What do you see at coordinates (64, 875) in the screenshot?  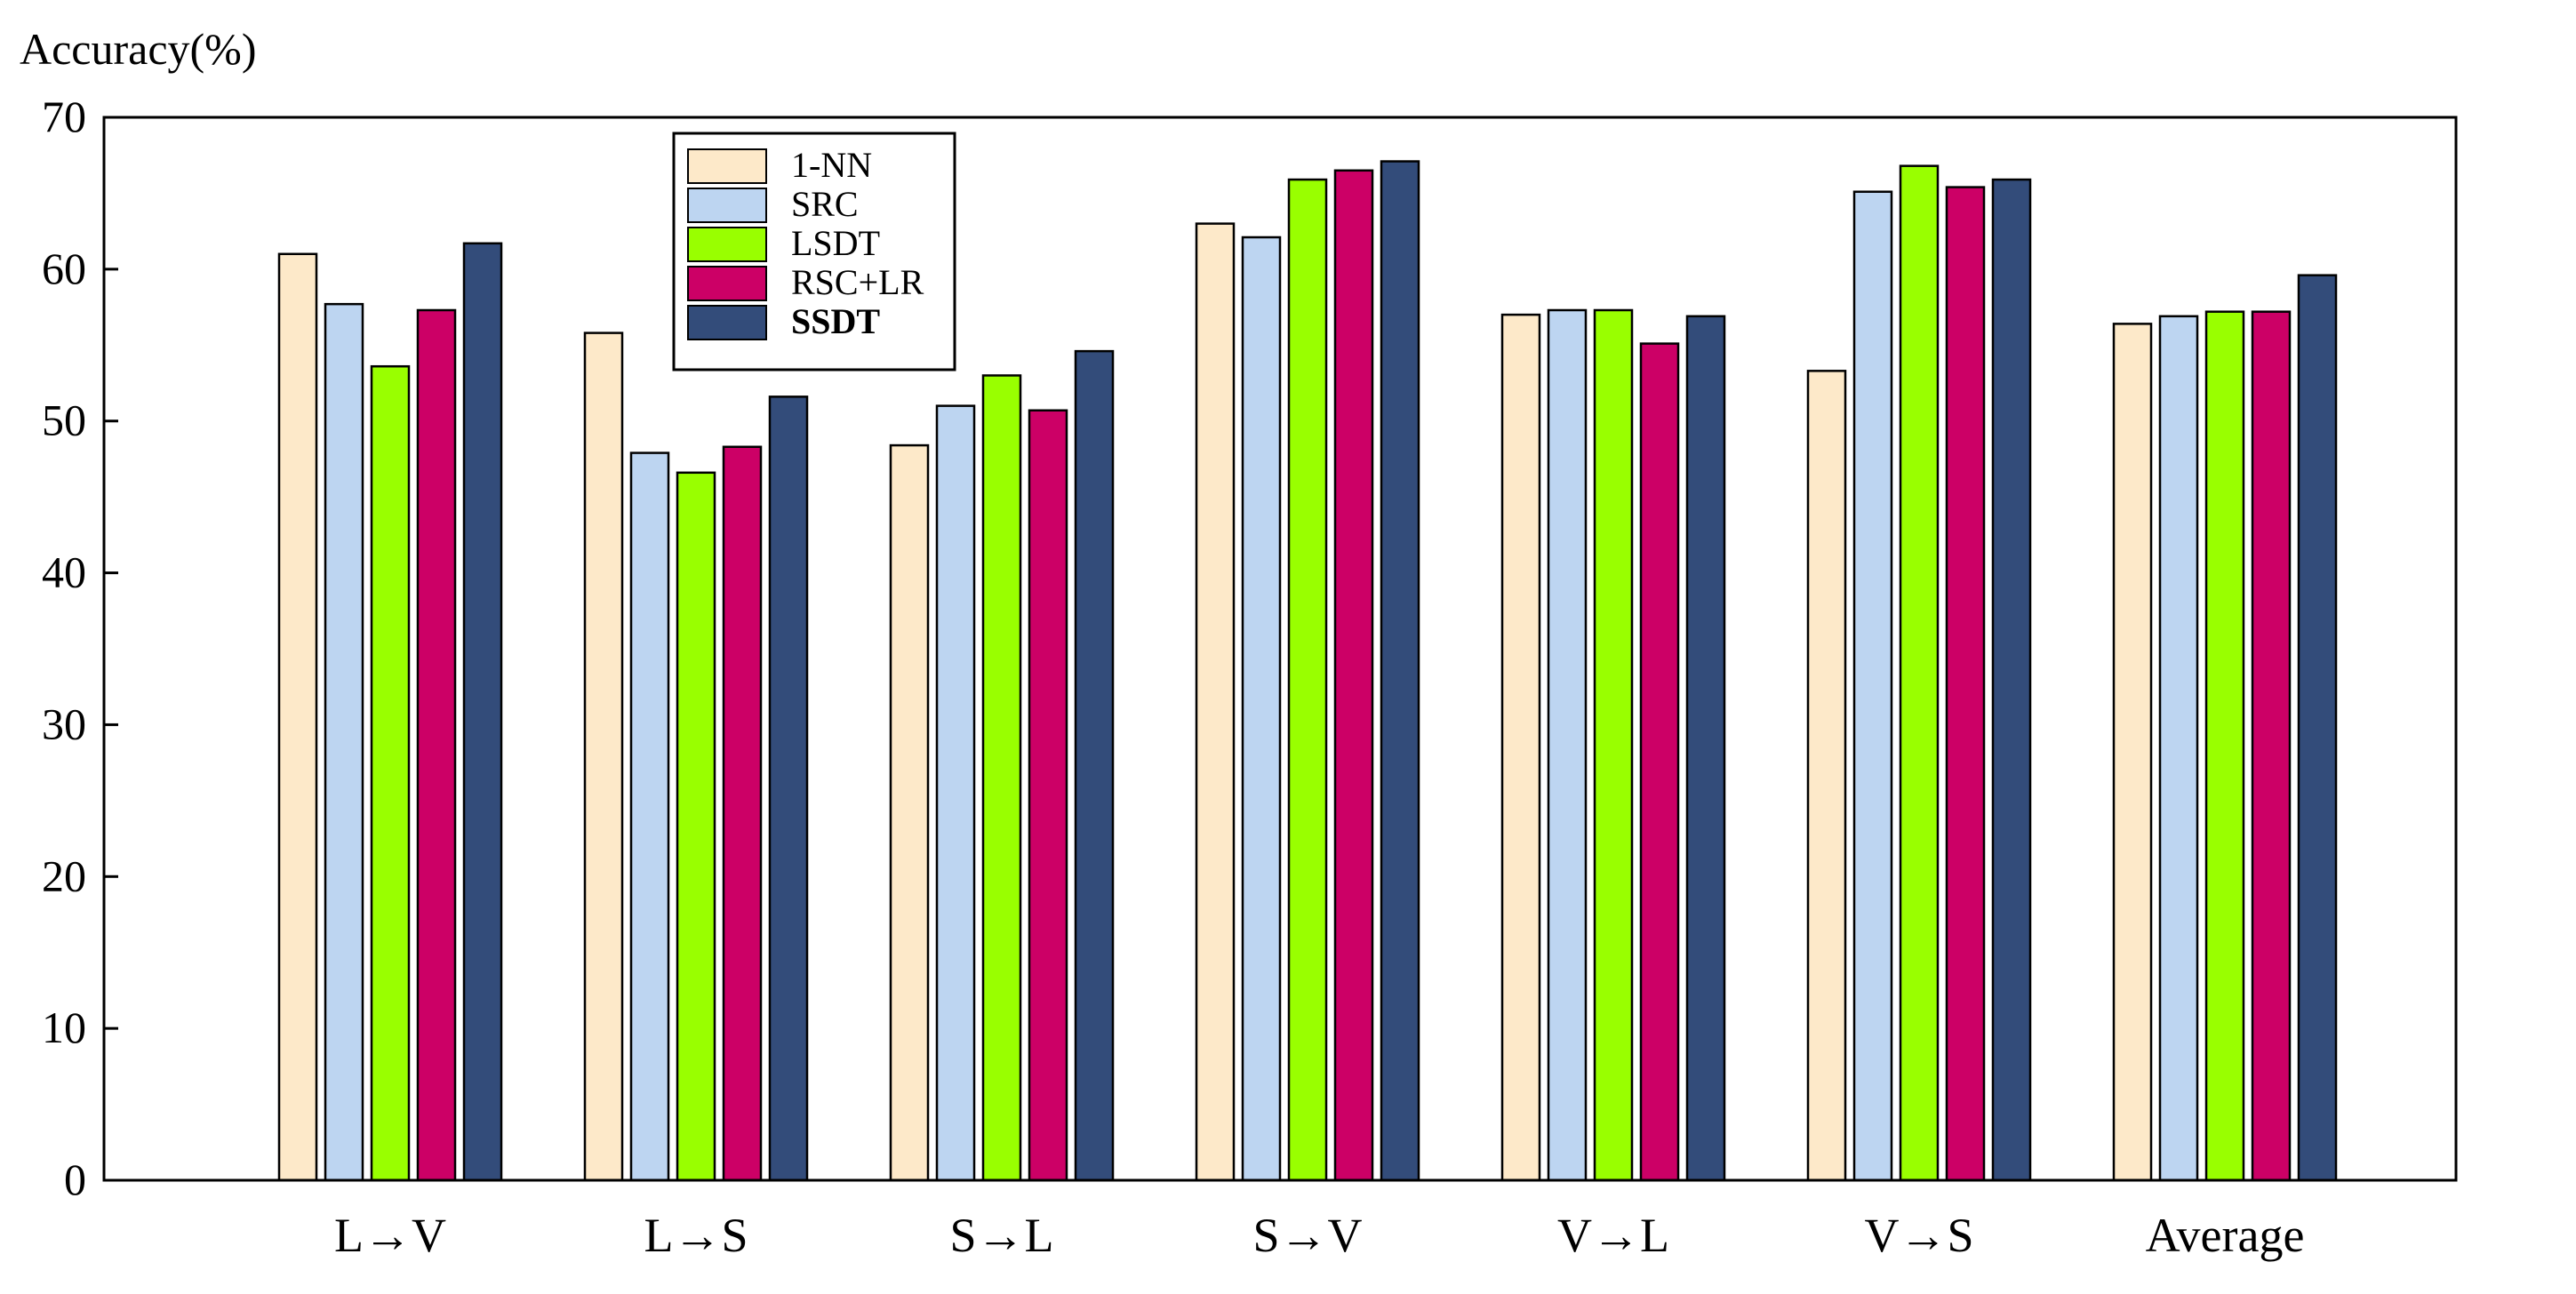 I see `y-tick-label: 20` at bounding box center [64, 875].